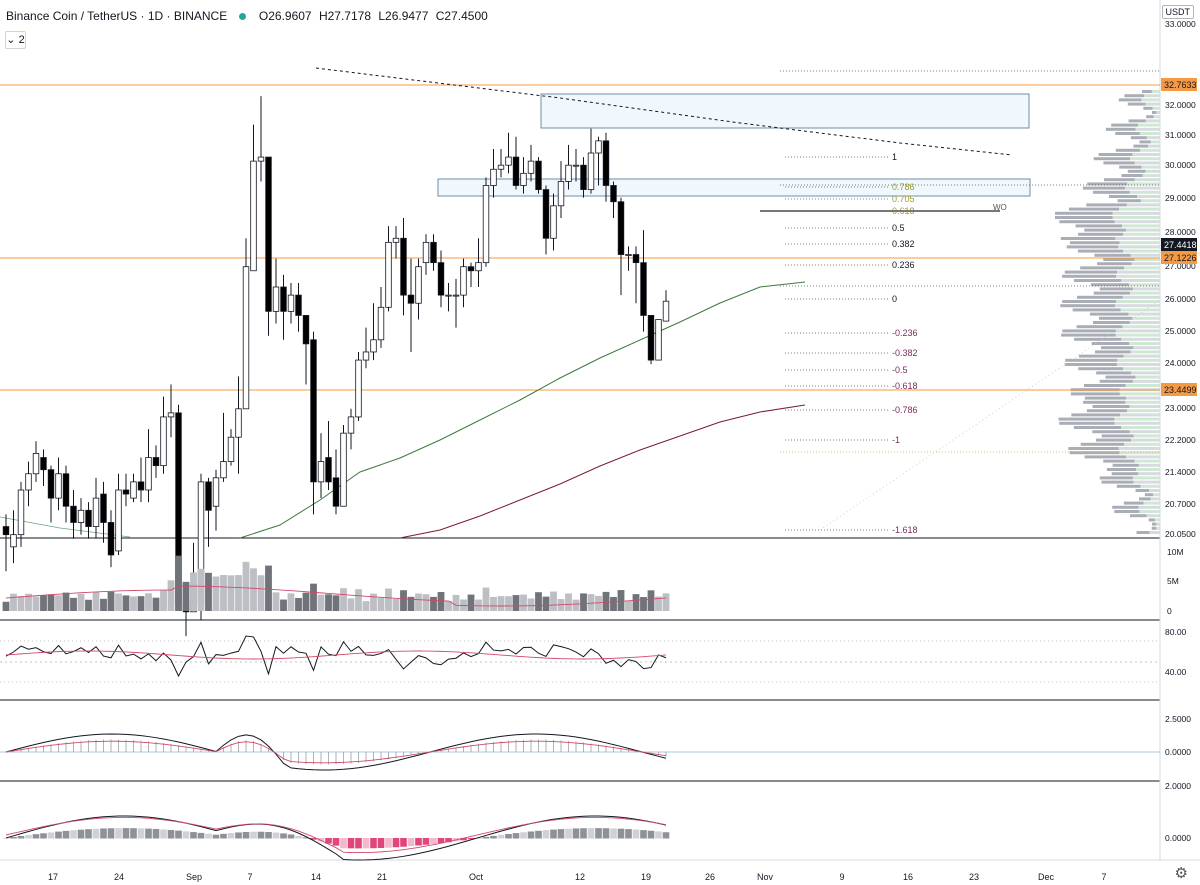 The width and height of the screenshot is (1200, 885). Describe the element at coordinates (1176, 632) in the screenshot. I see `rsi-tick: 80.00` at that location.